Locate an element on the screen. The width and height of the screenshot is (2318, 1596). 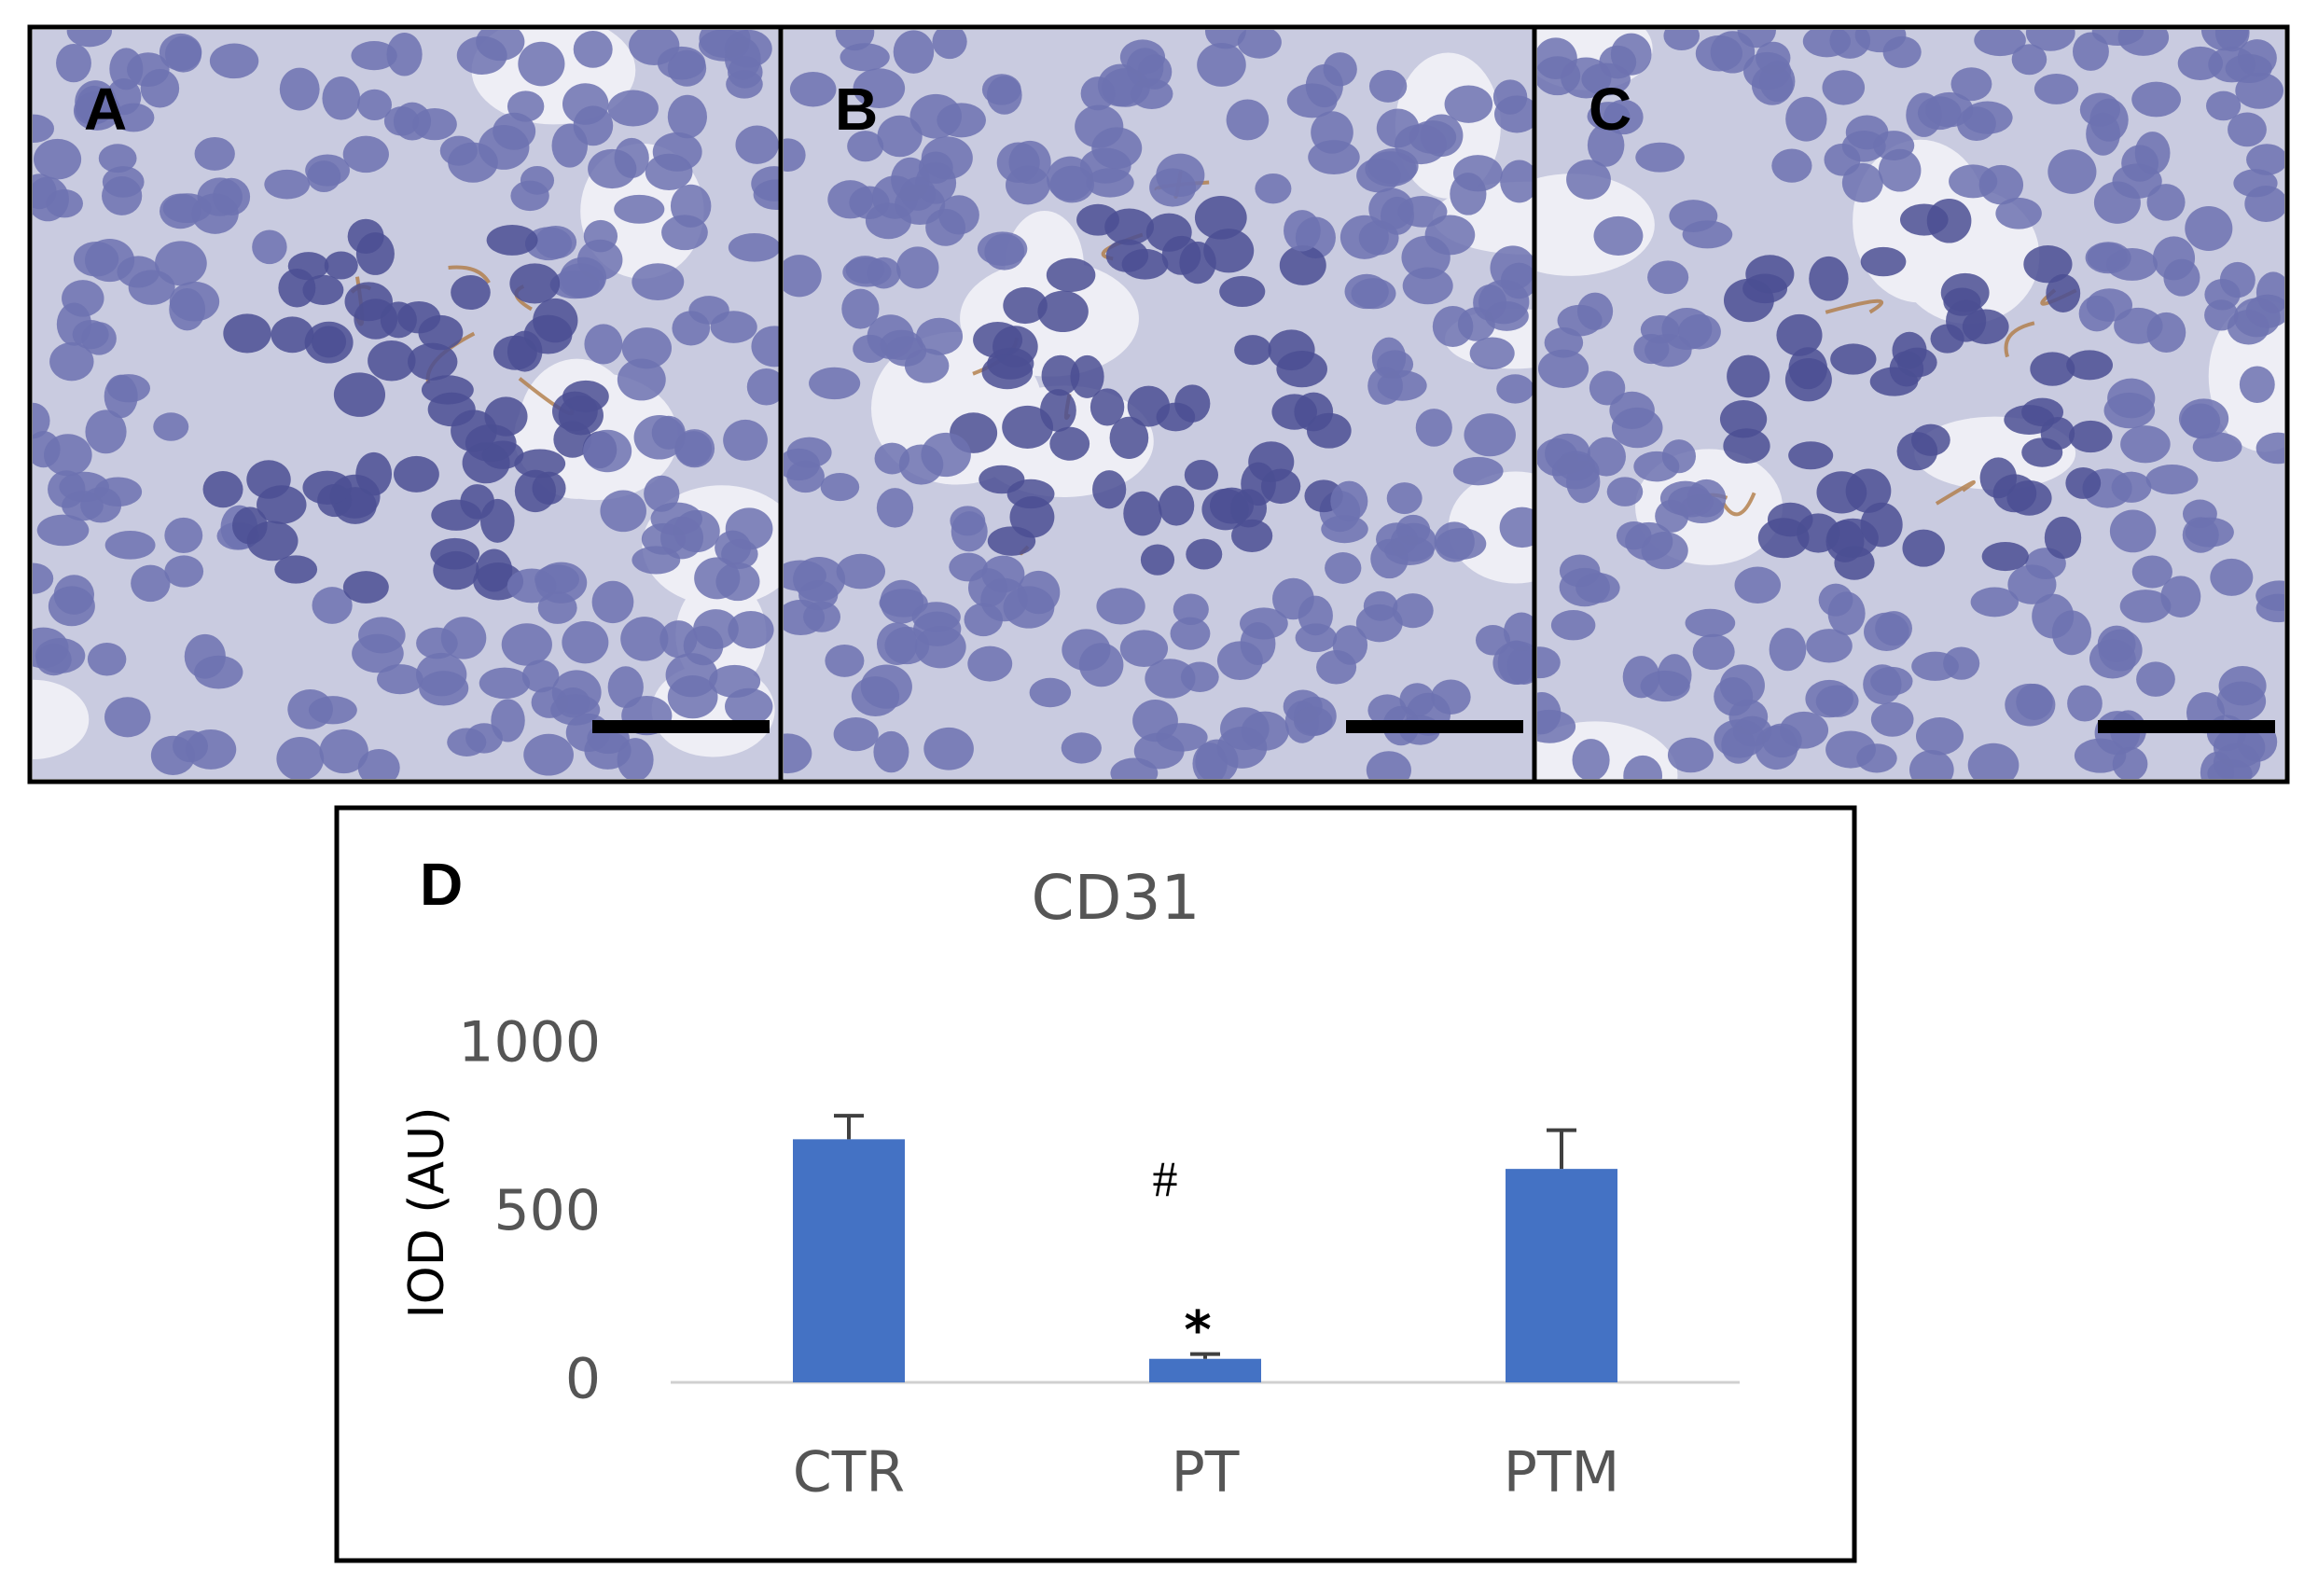
y-axis-label: IOD (AU) is located at coordinates (427, 1212).